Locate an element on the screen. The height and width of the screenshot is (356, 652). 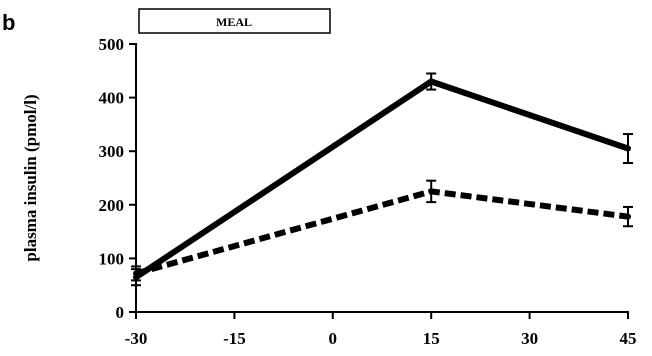
y-tick-label: 500 is located at coordinates (112, 44).